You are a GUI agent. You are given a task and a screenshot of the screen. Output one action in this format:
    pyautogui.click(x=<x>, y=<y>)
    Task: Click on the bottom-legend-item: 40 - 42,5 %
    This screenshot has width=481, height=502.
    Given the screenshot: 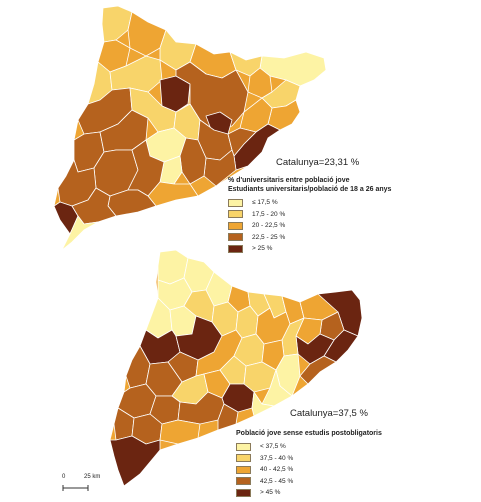 What is the action you would take?
    pyautogui.click(x=309, y=470)
    